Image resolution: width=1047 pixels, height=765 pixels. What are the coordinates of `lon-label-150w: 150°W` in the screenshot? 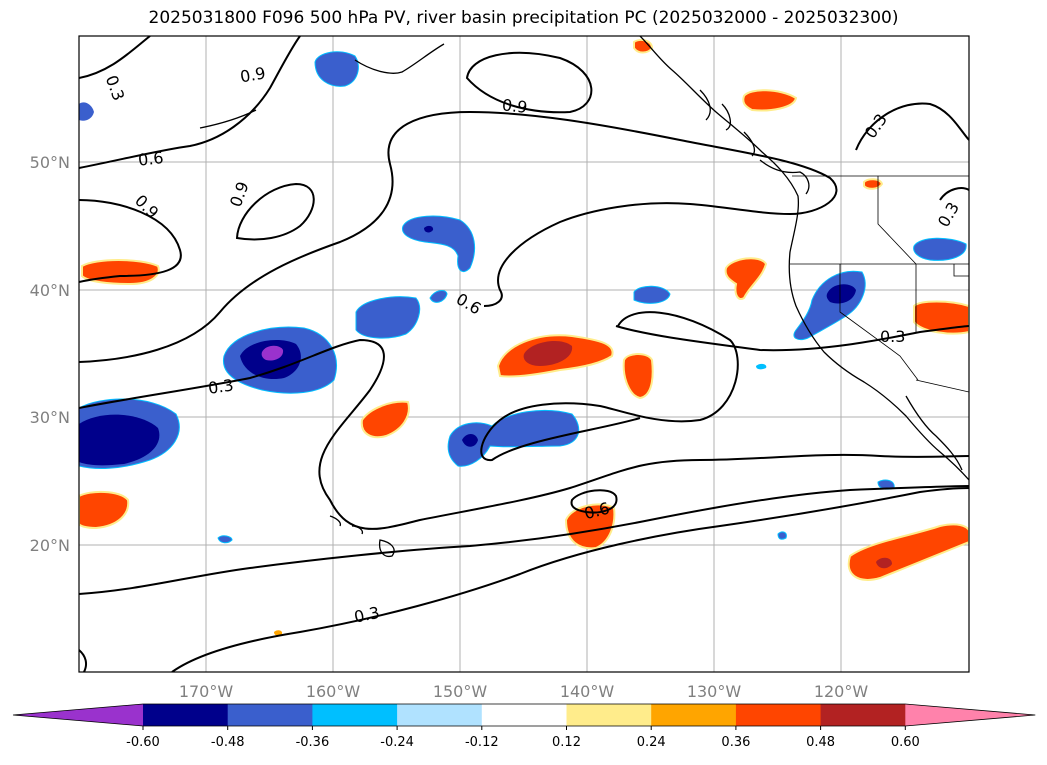 It's located at (460, 691).